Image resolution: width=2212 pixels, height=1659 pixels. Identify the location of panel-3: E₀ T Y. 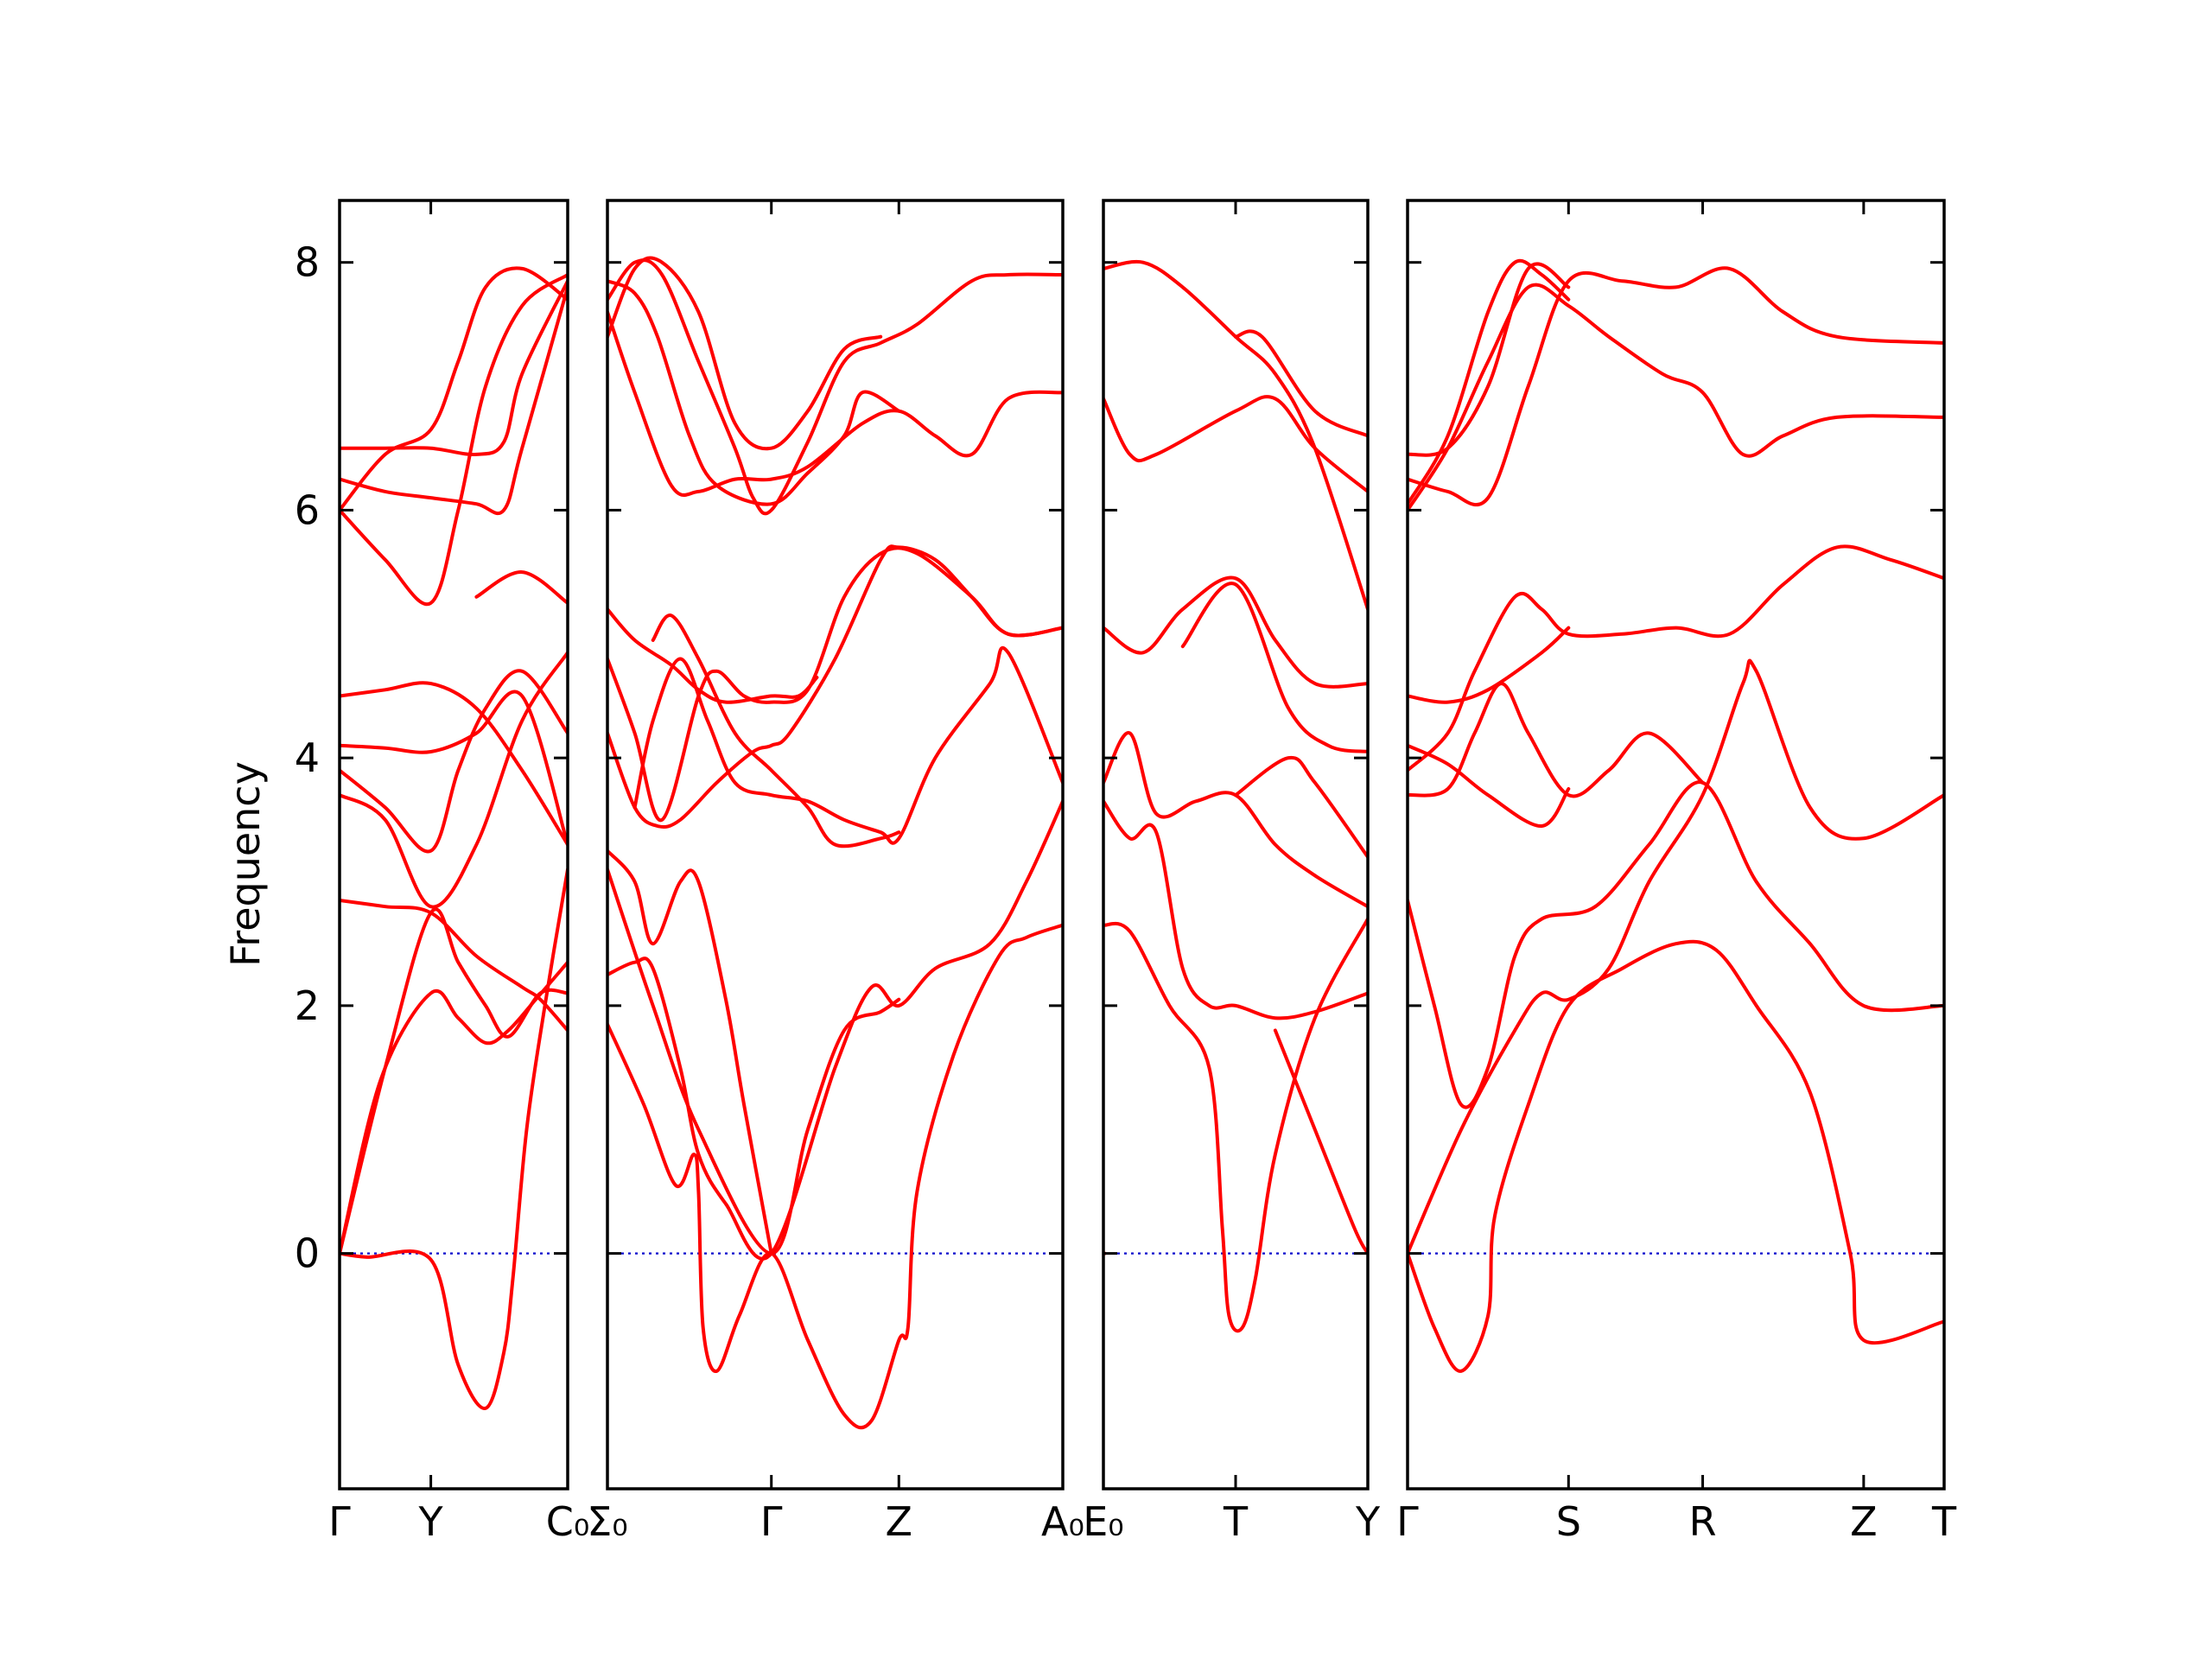
(1232, 872).